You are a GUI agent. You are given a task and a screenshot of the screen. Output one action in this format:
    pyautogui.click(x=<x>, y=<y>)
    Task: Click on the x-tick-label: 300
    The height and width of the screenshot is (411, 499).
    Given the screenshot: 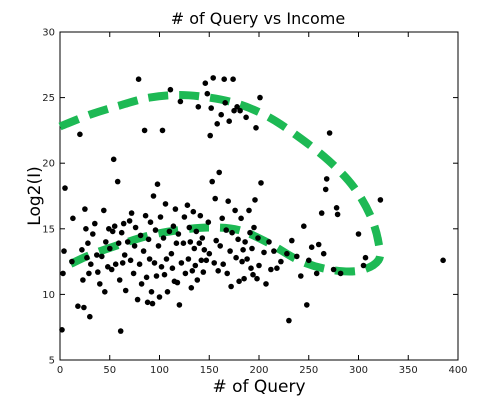 What is the action you would take?
    pyautogui.click(x=358, y=370)
    